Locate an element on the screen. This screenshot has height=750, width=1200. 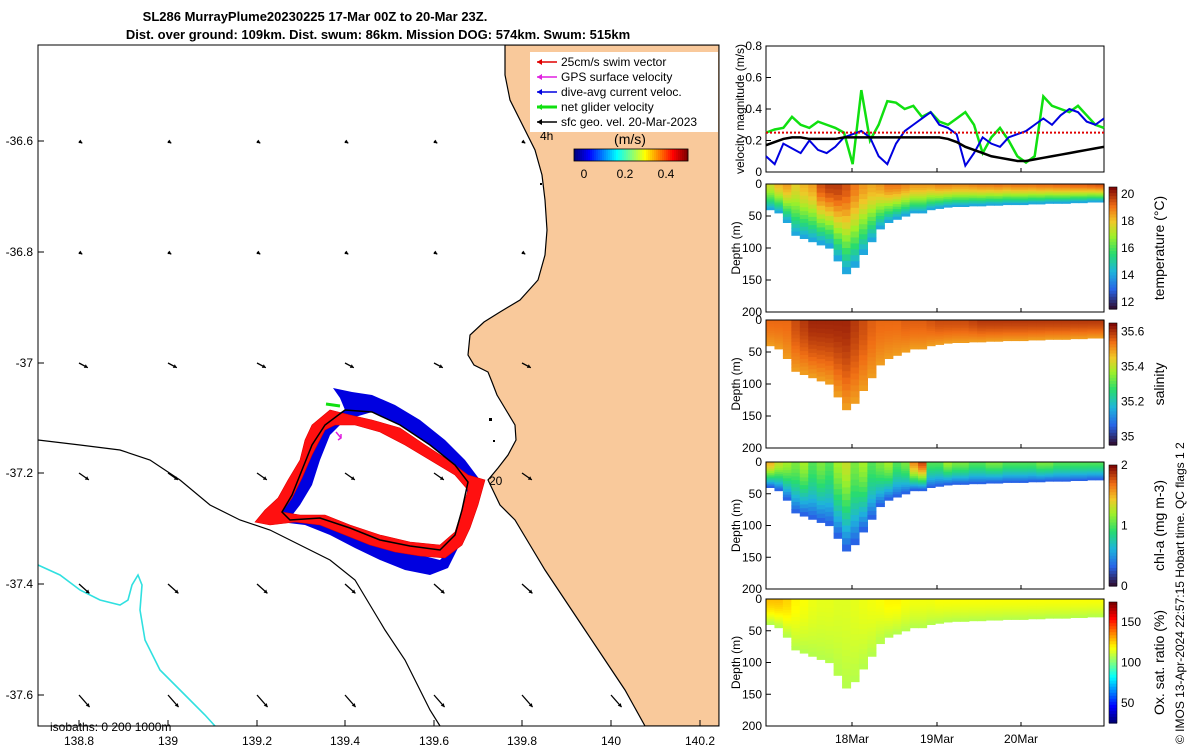
chl-a-colorbar-cell is located at coordinates (1113, 515).